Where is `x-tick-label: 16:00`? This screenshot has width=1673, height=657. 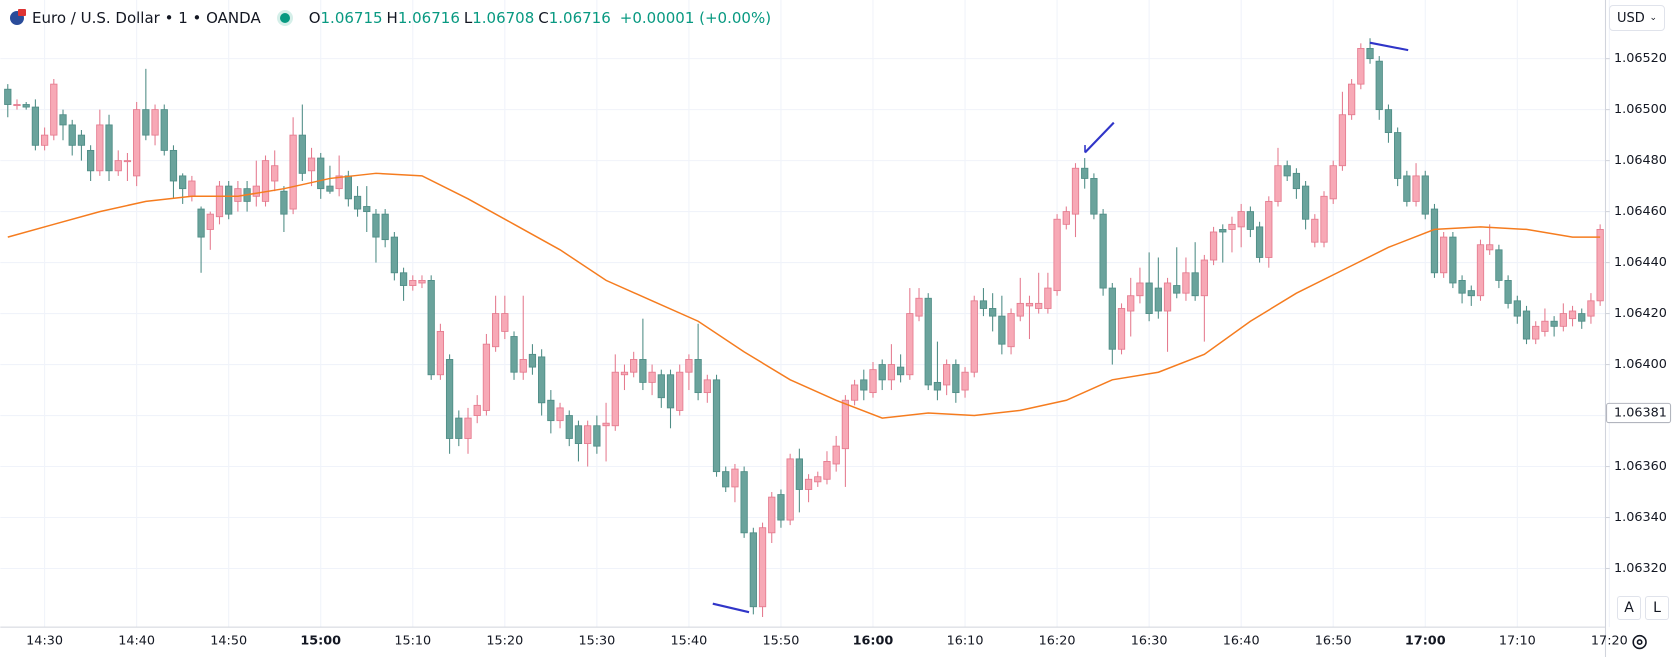 x-tick-label: 16:00 is located at coordinates (873, 641).